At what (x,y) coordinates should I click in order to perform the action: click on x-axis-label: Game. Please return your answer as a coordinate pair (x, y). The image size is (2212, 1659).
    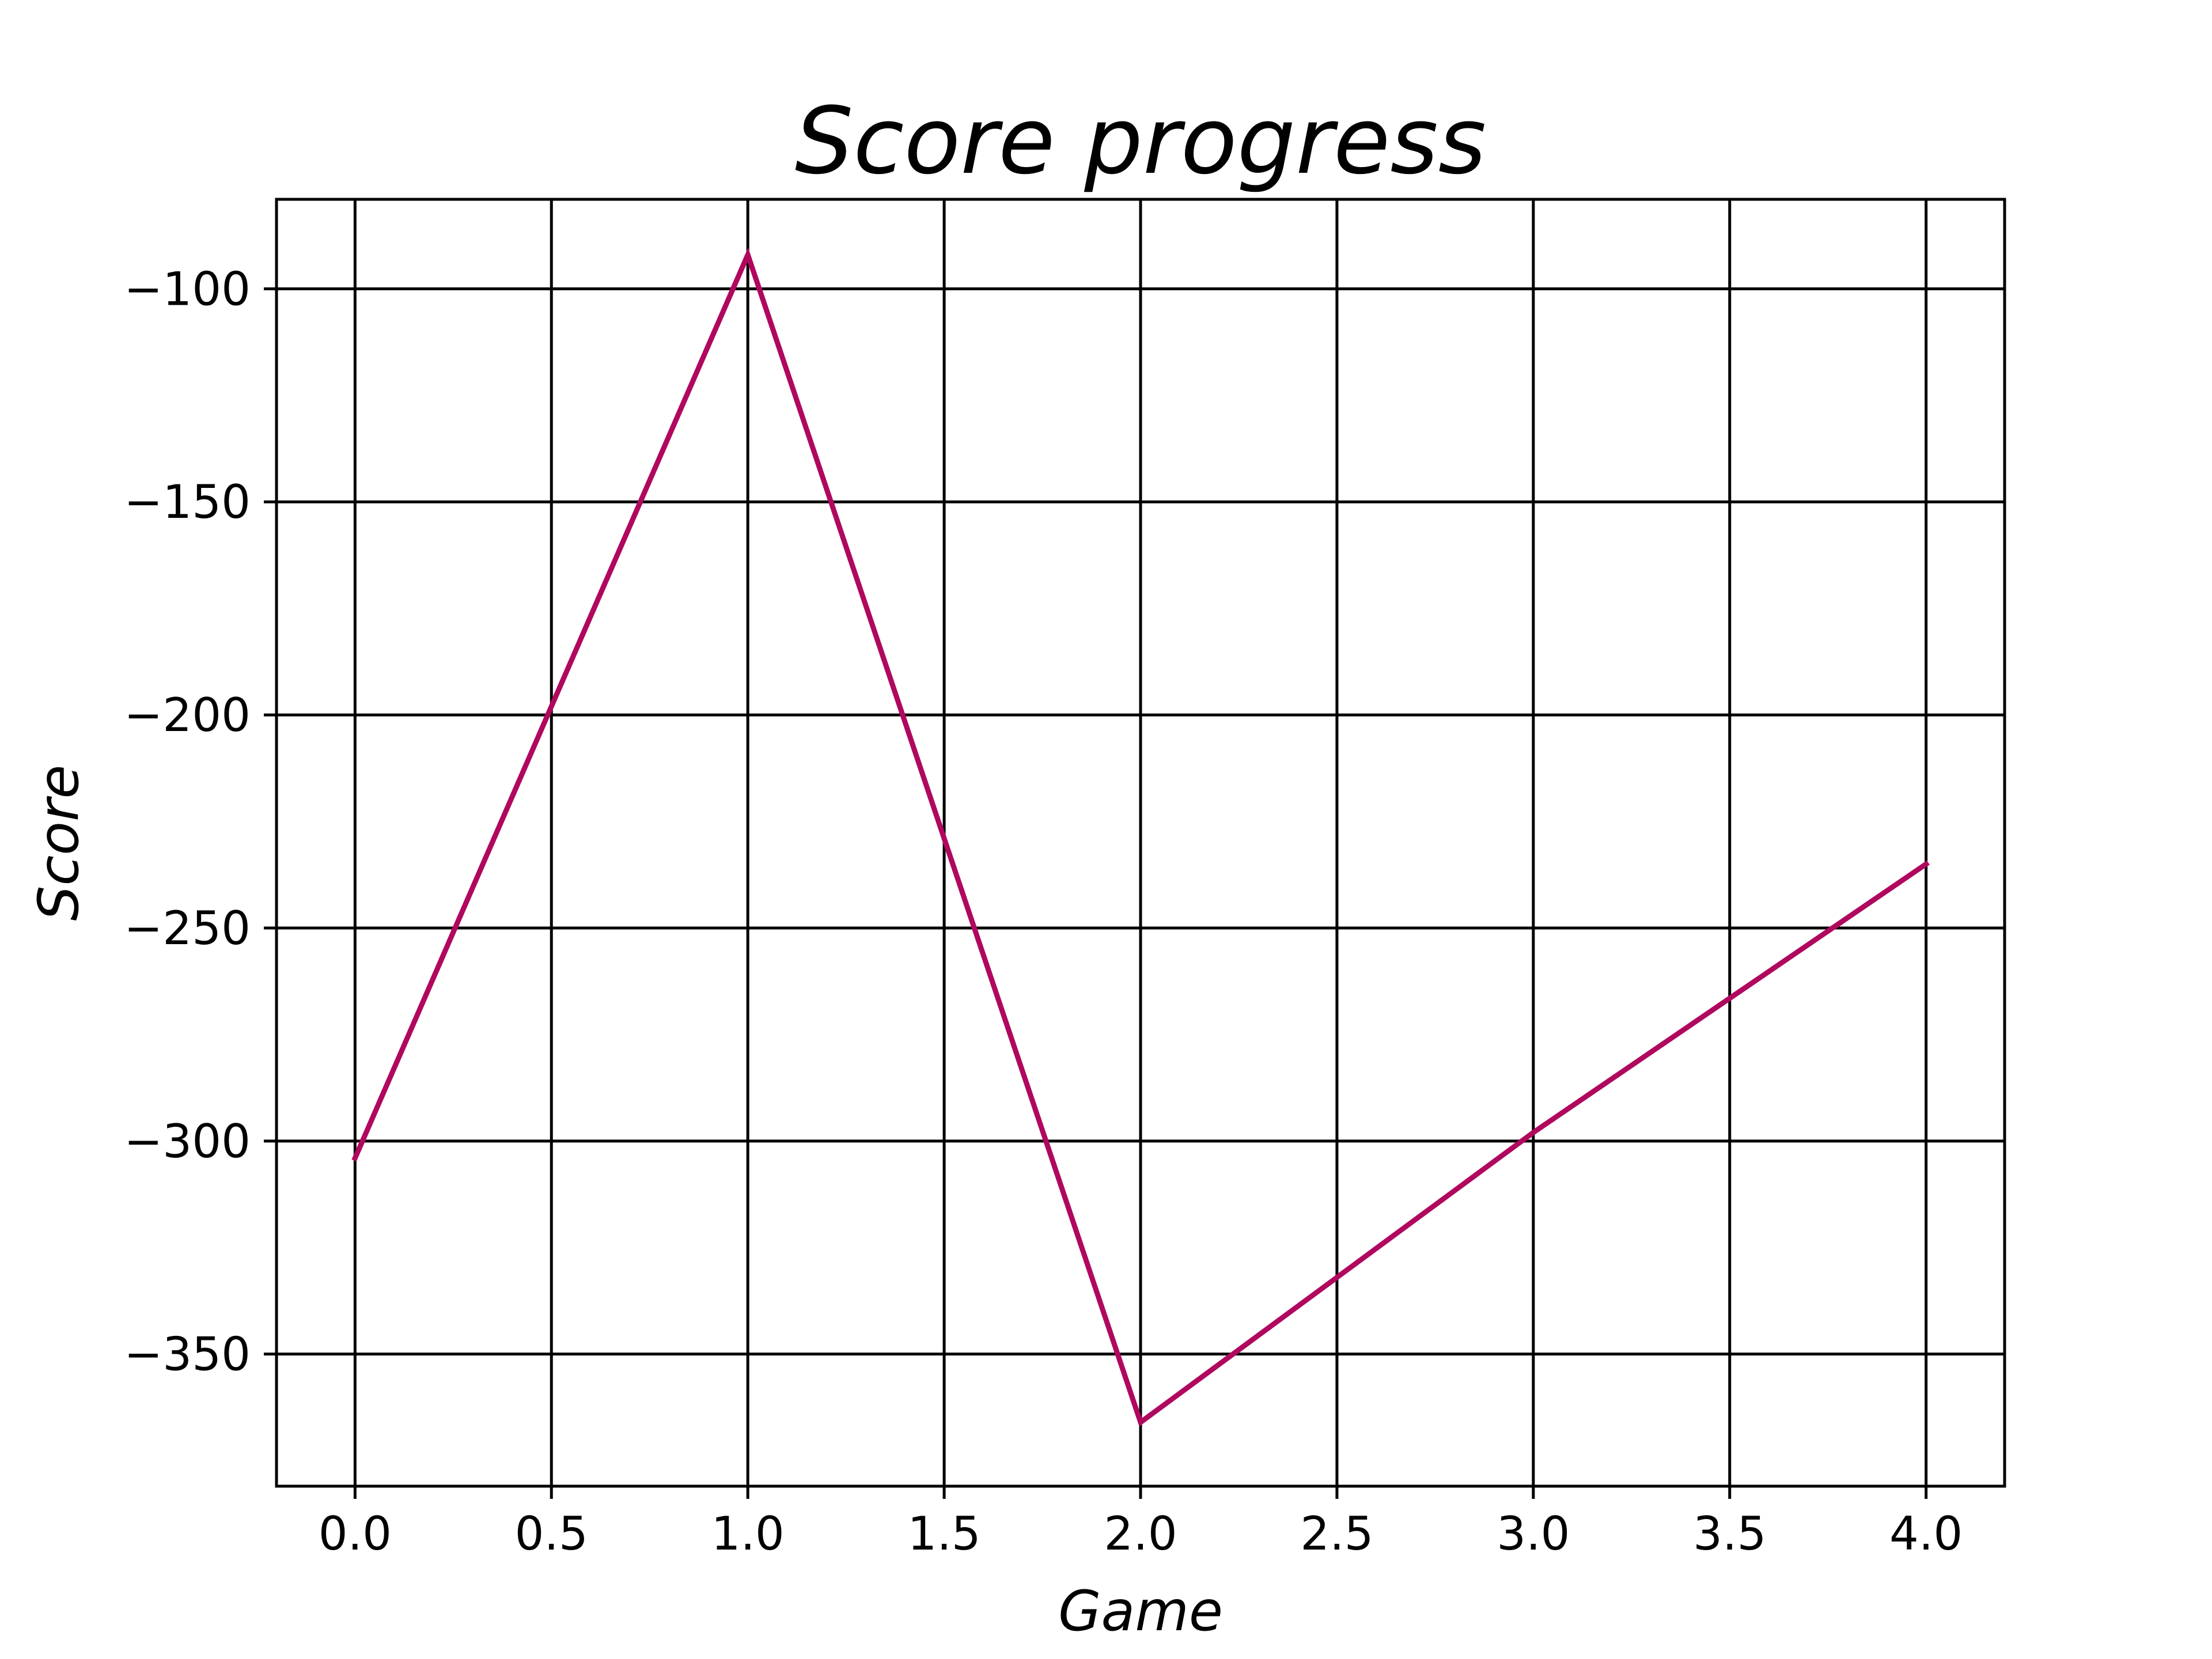
    Looking at the image, I should click on (1140, 1611).